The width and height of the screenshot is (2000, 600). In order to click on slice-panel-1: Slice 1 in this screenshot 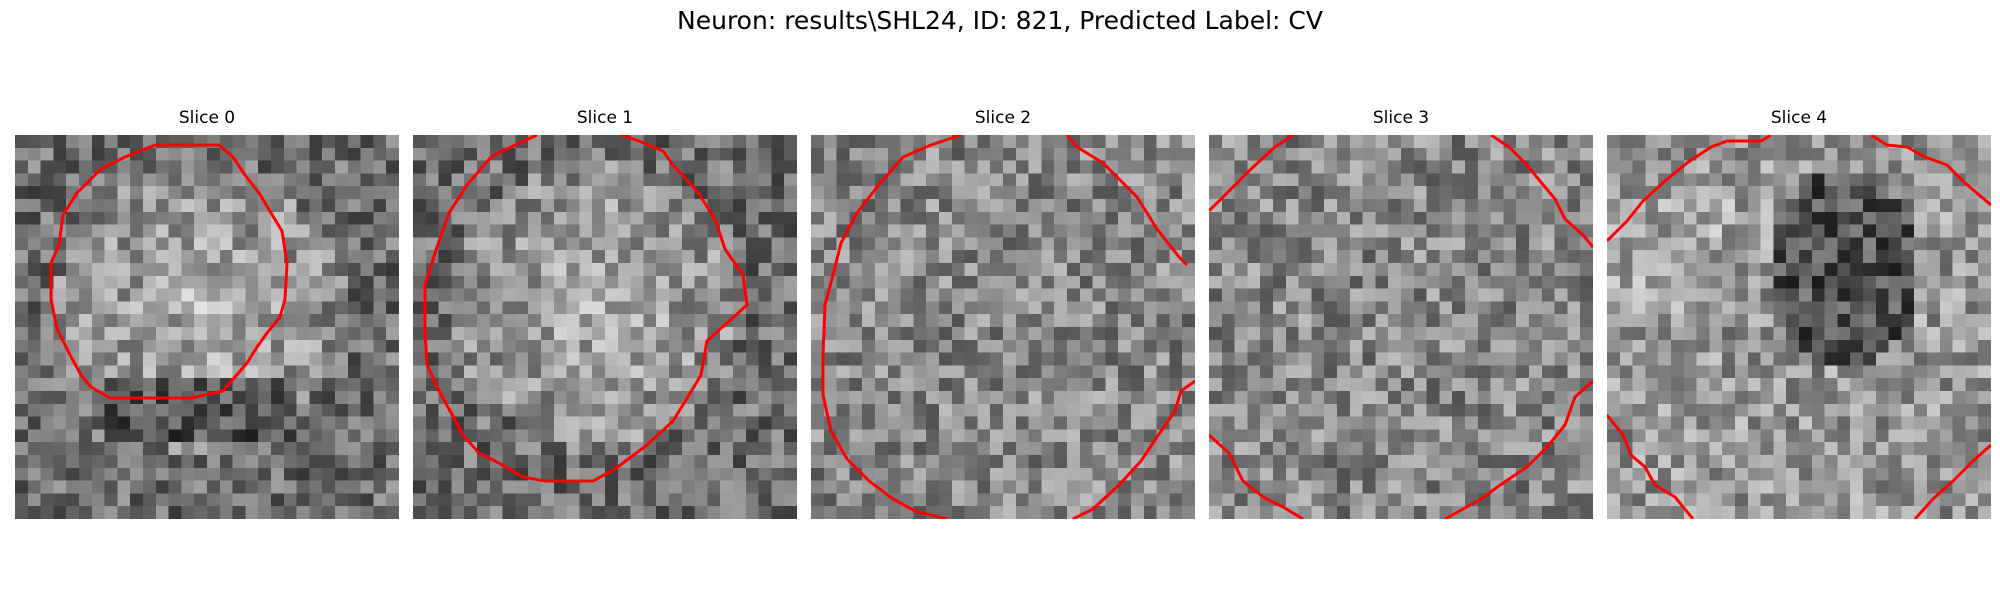, I will do `click(605, 315)`.